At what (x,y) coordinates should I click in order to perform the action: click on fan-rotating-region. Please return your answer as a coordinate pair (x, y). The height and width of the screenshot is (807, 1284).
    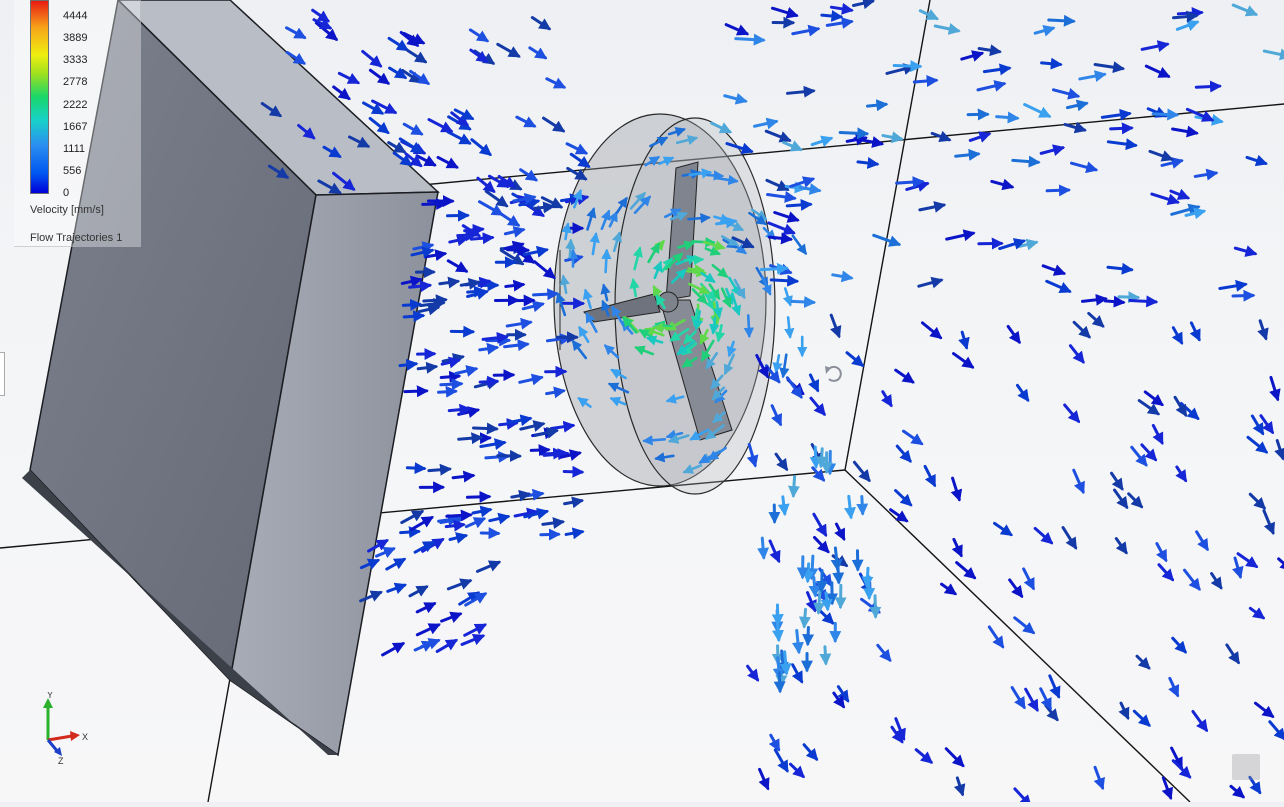
    Looking at the image, I should click on (664, 304).